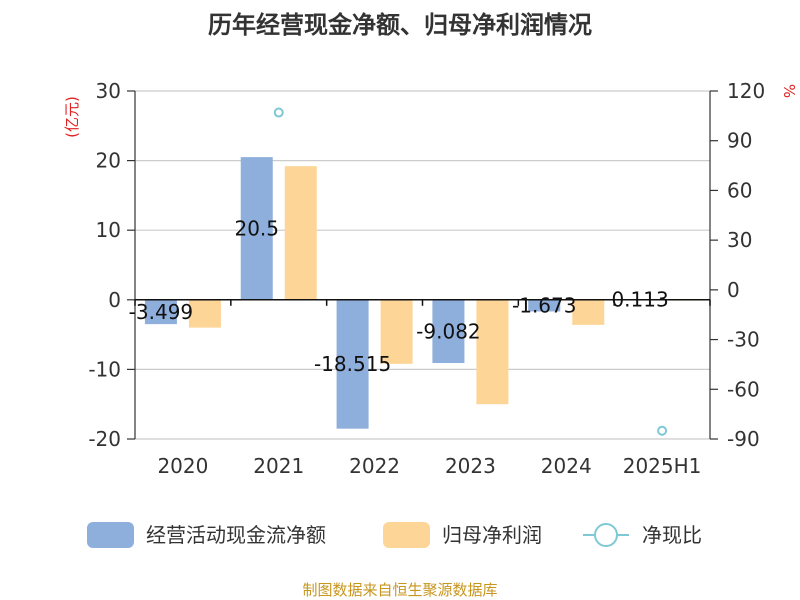  Describe the element at coordinates (114, 300) in the screenshot. I see `left-tick-label: 0` at that location.